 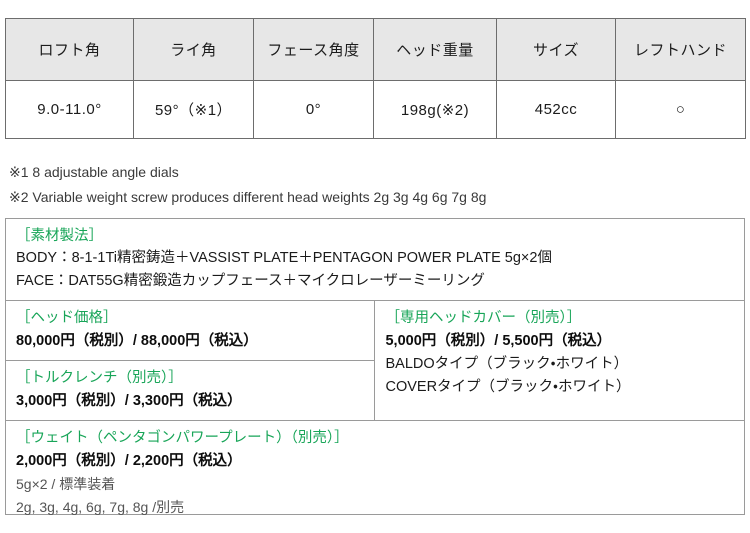 I want to click on header-face-angle: フェース角度, so click(x=313, y=49).